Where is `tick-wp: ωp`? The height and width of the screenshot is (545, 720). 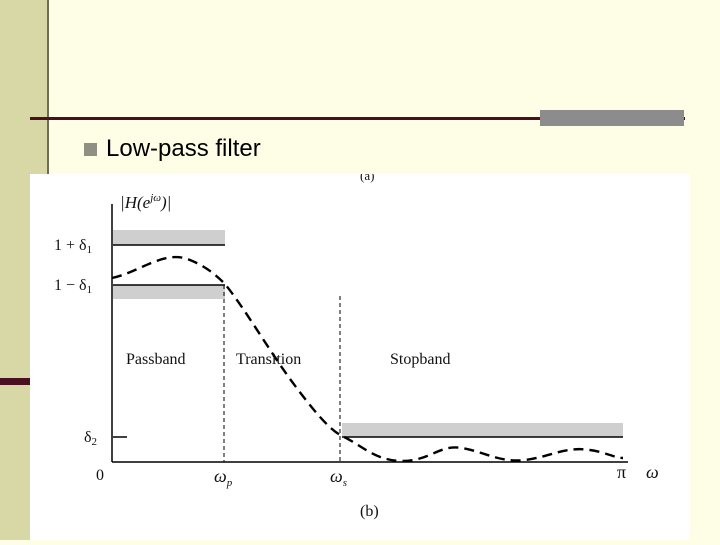
tick-wp: ωp is located at coordinates (223, 477).